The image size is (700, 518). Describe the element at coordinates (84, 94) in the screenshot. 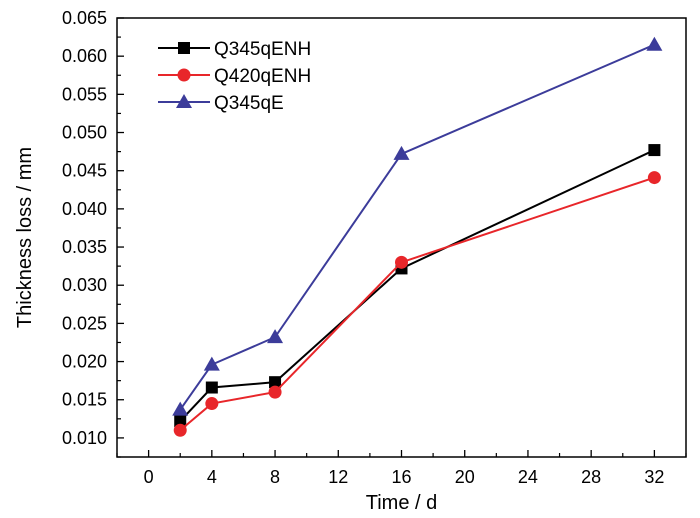

I see `y-tick-label: 0.055` at that location.